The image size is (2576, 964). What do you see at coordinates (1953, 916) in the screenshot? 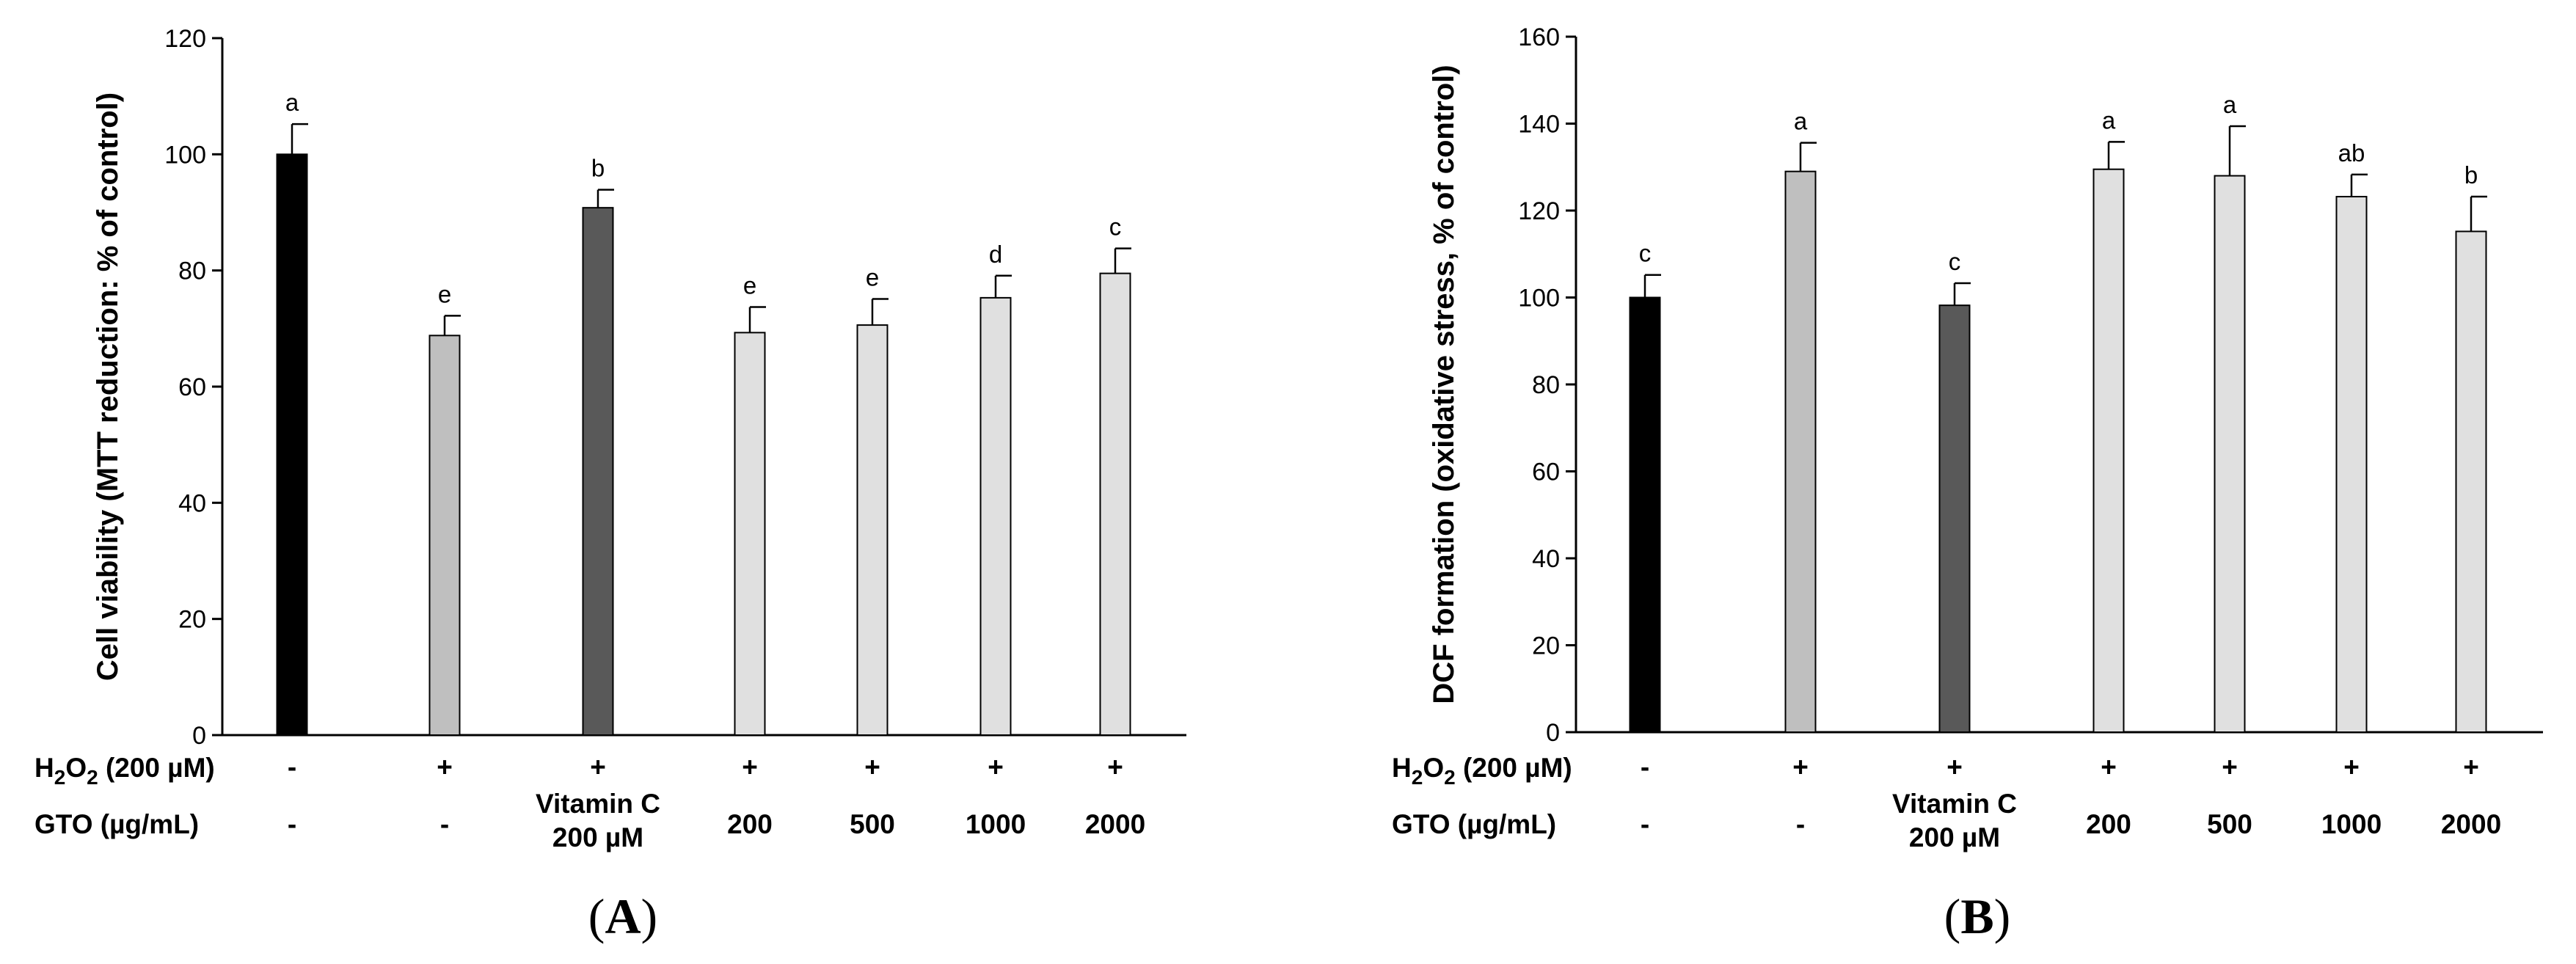
I see `panel-label-part: (` at bounding box center [1953, 916].